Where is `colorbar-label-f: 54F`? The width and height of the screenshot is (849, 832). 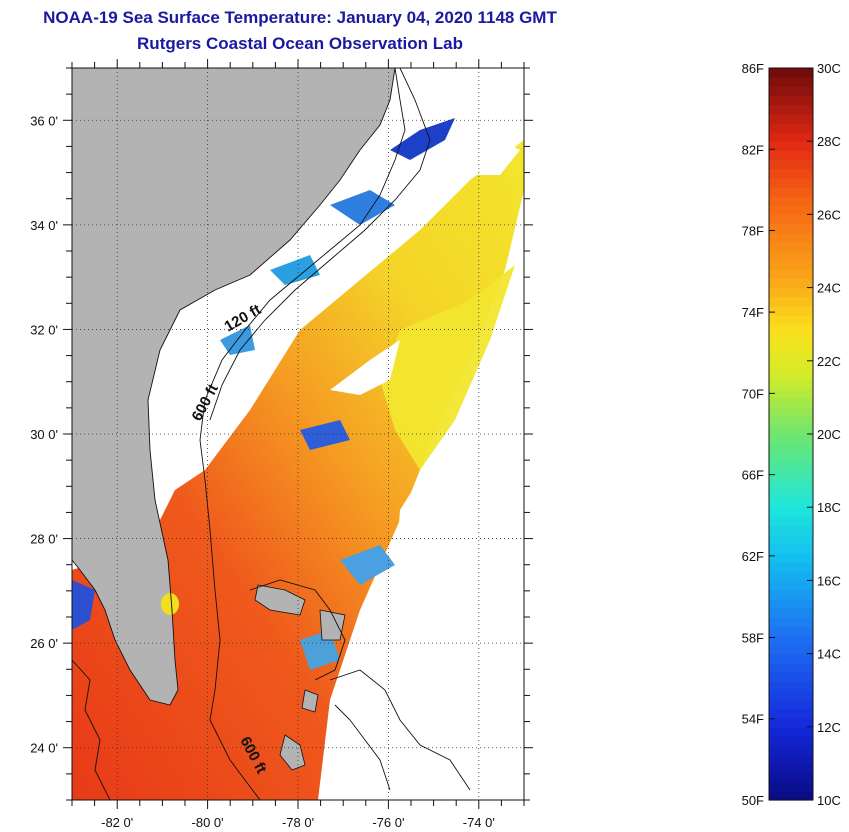
colorbar-label-f: 54F is located at coordinates (753, 719).